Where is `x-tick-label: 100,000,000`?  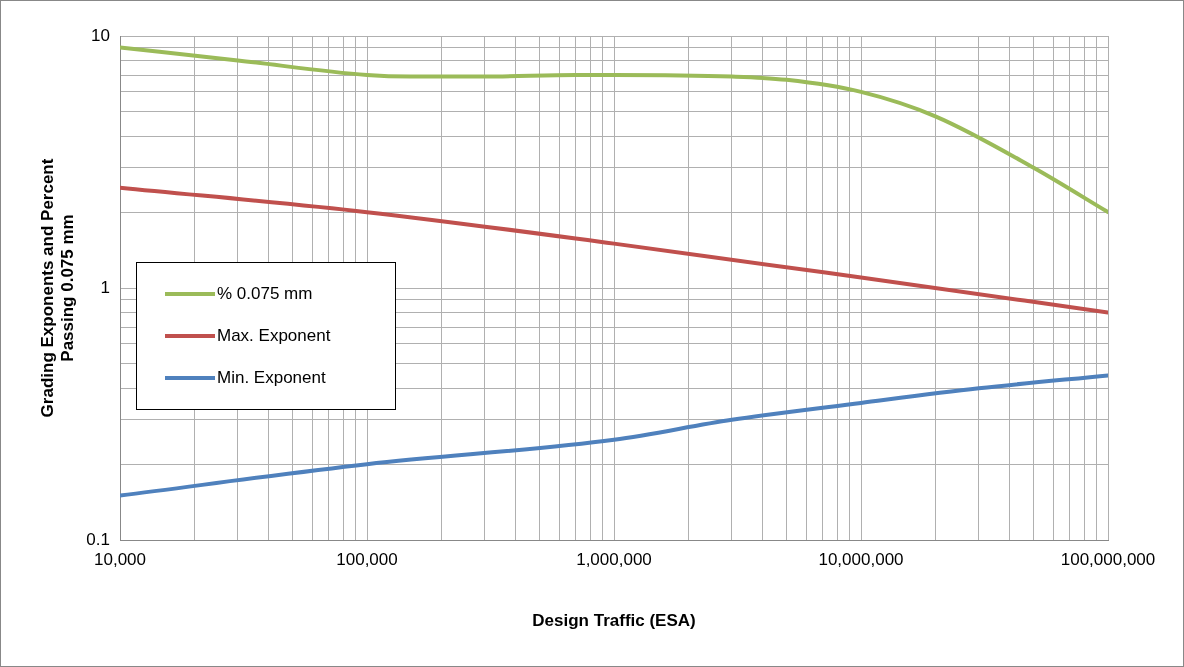
x-tick-label: 100,000,000 is located at coordinates (1108, 559).